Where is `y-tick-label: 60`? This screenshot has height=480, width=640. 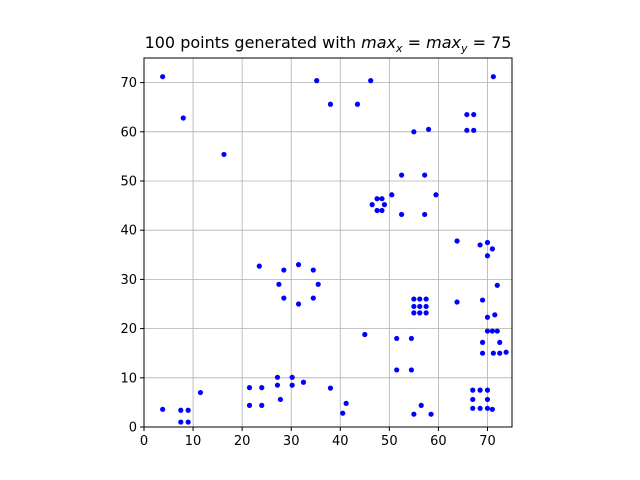 y-tick-label: 60 is located at coordinates (128, 132).